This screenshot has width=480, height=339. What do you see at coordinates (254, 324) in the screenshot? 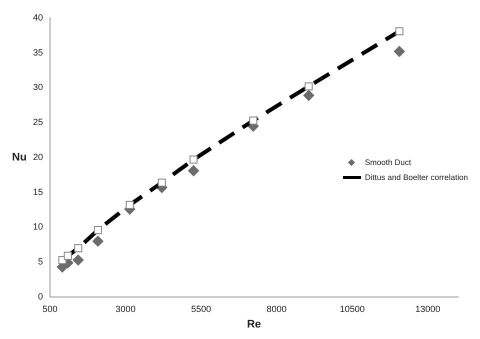
I see `x-axis-title: Re` at bounding box center [254, 324].